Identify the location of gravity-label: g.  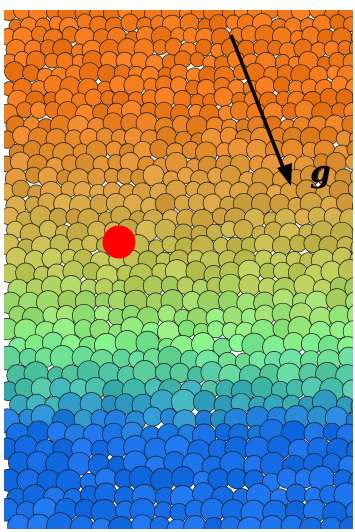
(320, 172).